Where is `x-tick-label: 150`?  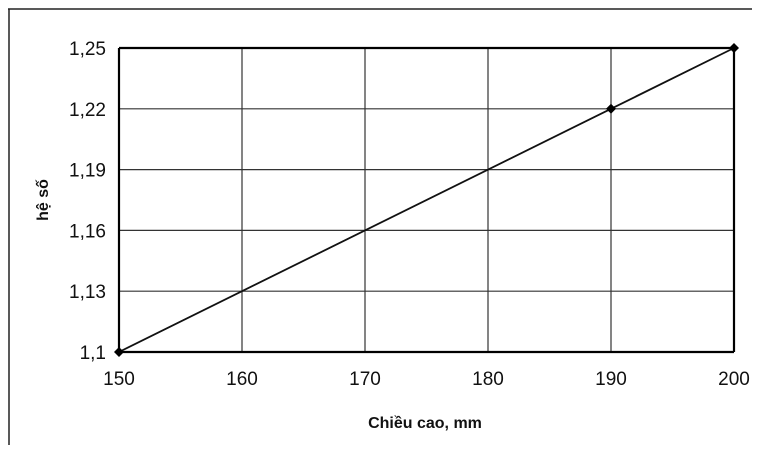
x-tick-label: 150 is located at coordinates (119, 379).